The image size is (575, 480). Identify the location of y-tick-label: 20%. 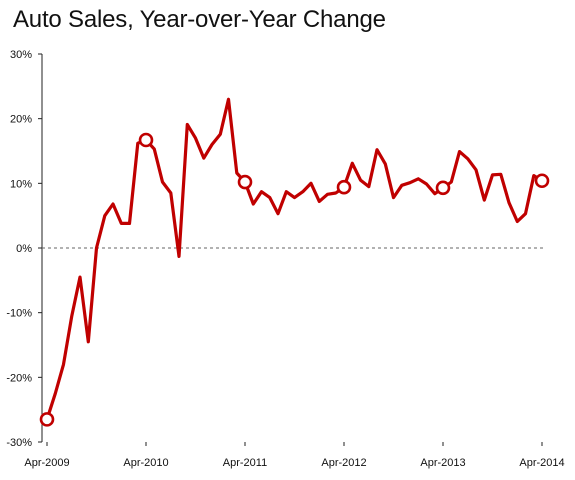
(21, 120).